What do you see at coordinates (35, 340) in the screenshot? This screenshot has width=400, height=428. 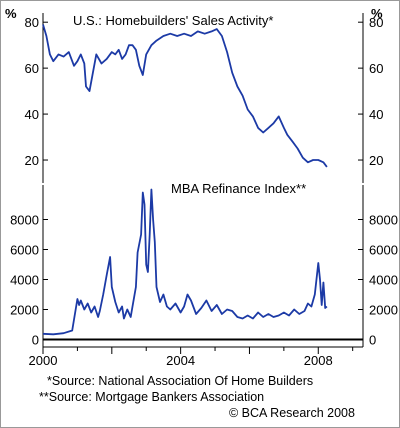 I see `bottom-ytick-label-left: 0` at bounding box center [35, 340].